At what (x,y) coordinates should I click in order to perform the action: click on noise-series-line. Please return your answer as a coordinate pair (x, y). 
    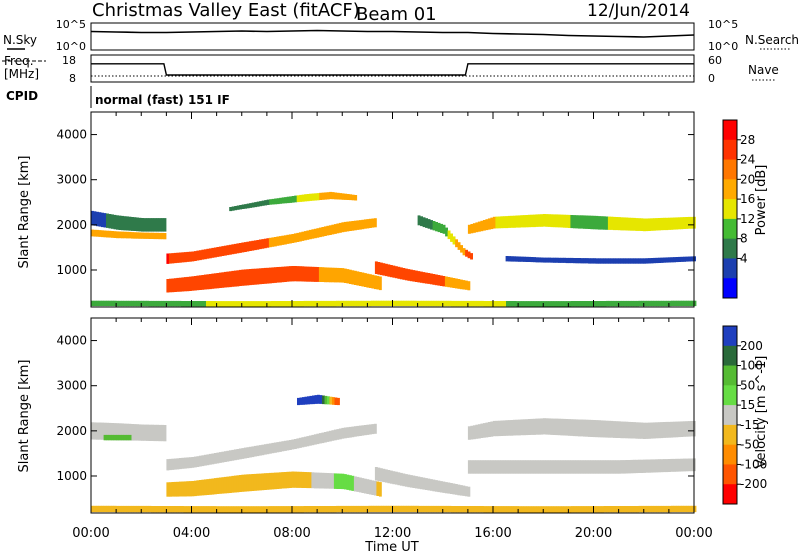
    Looking at the image, I should click on (392, 33).